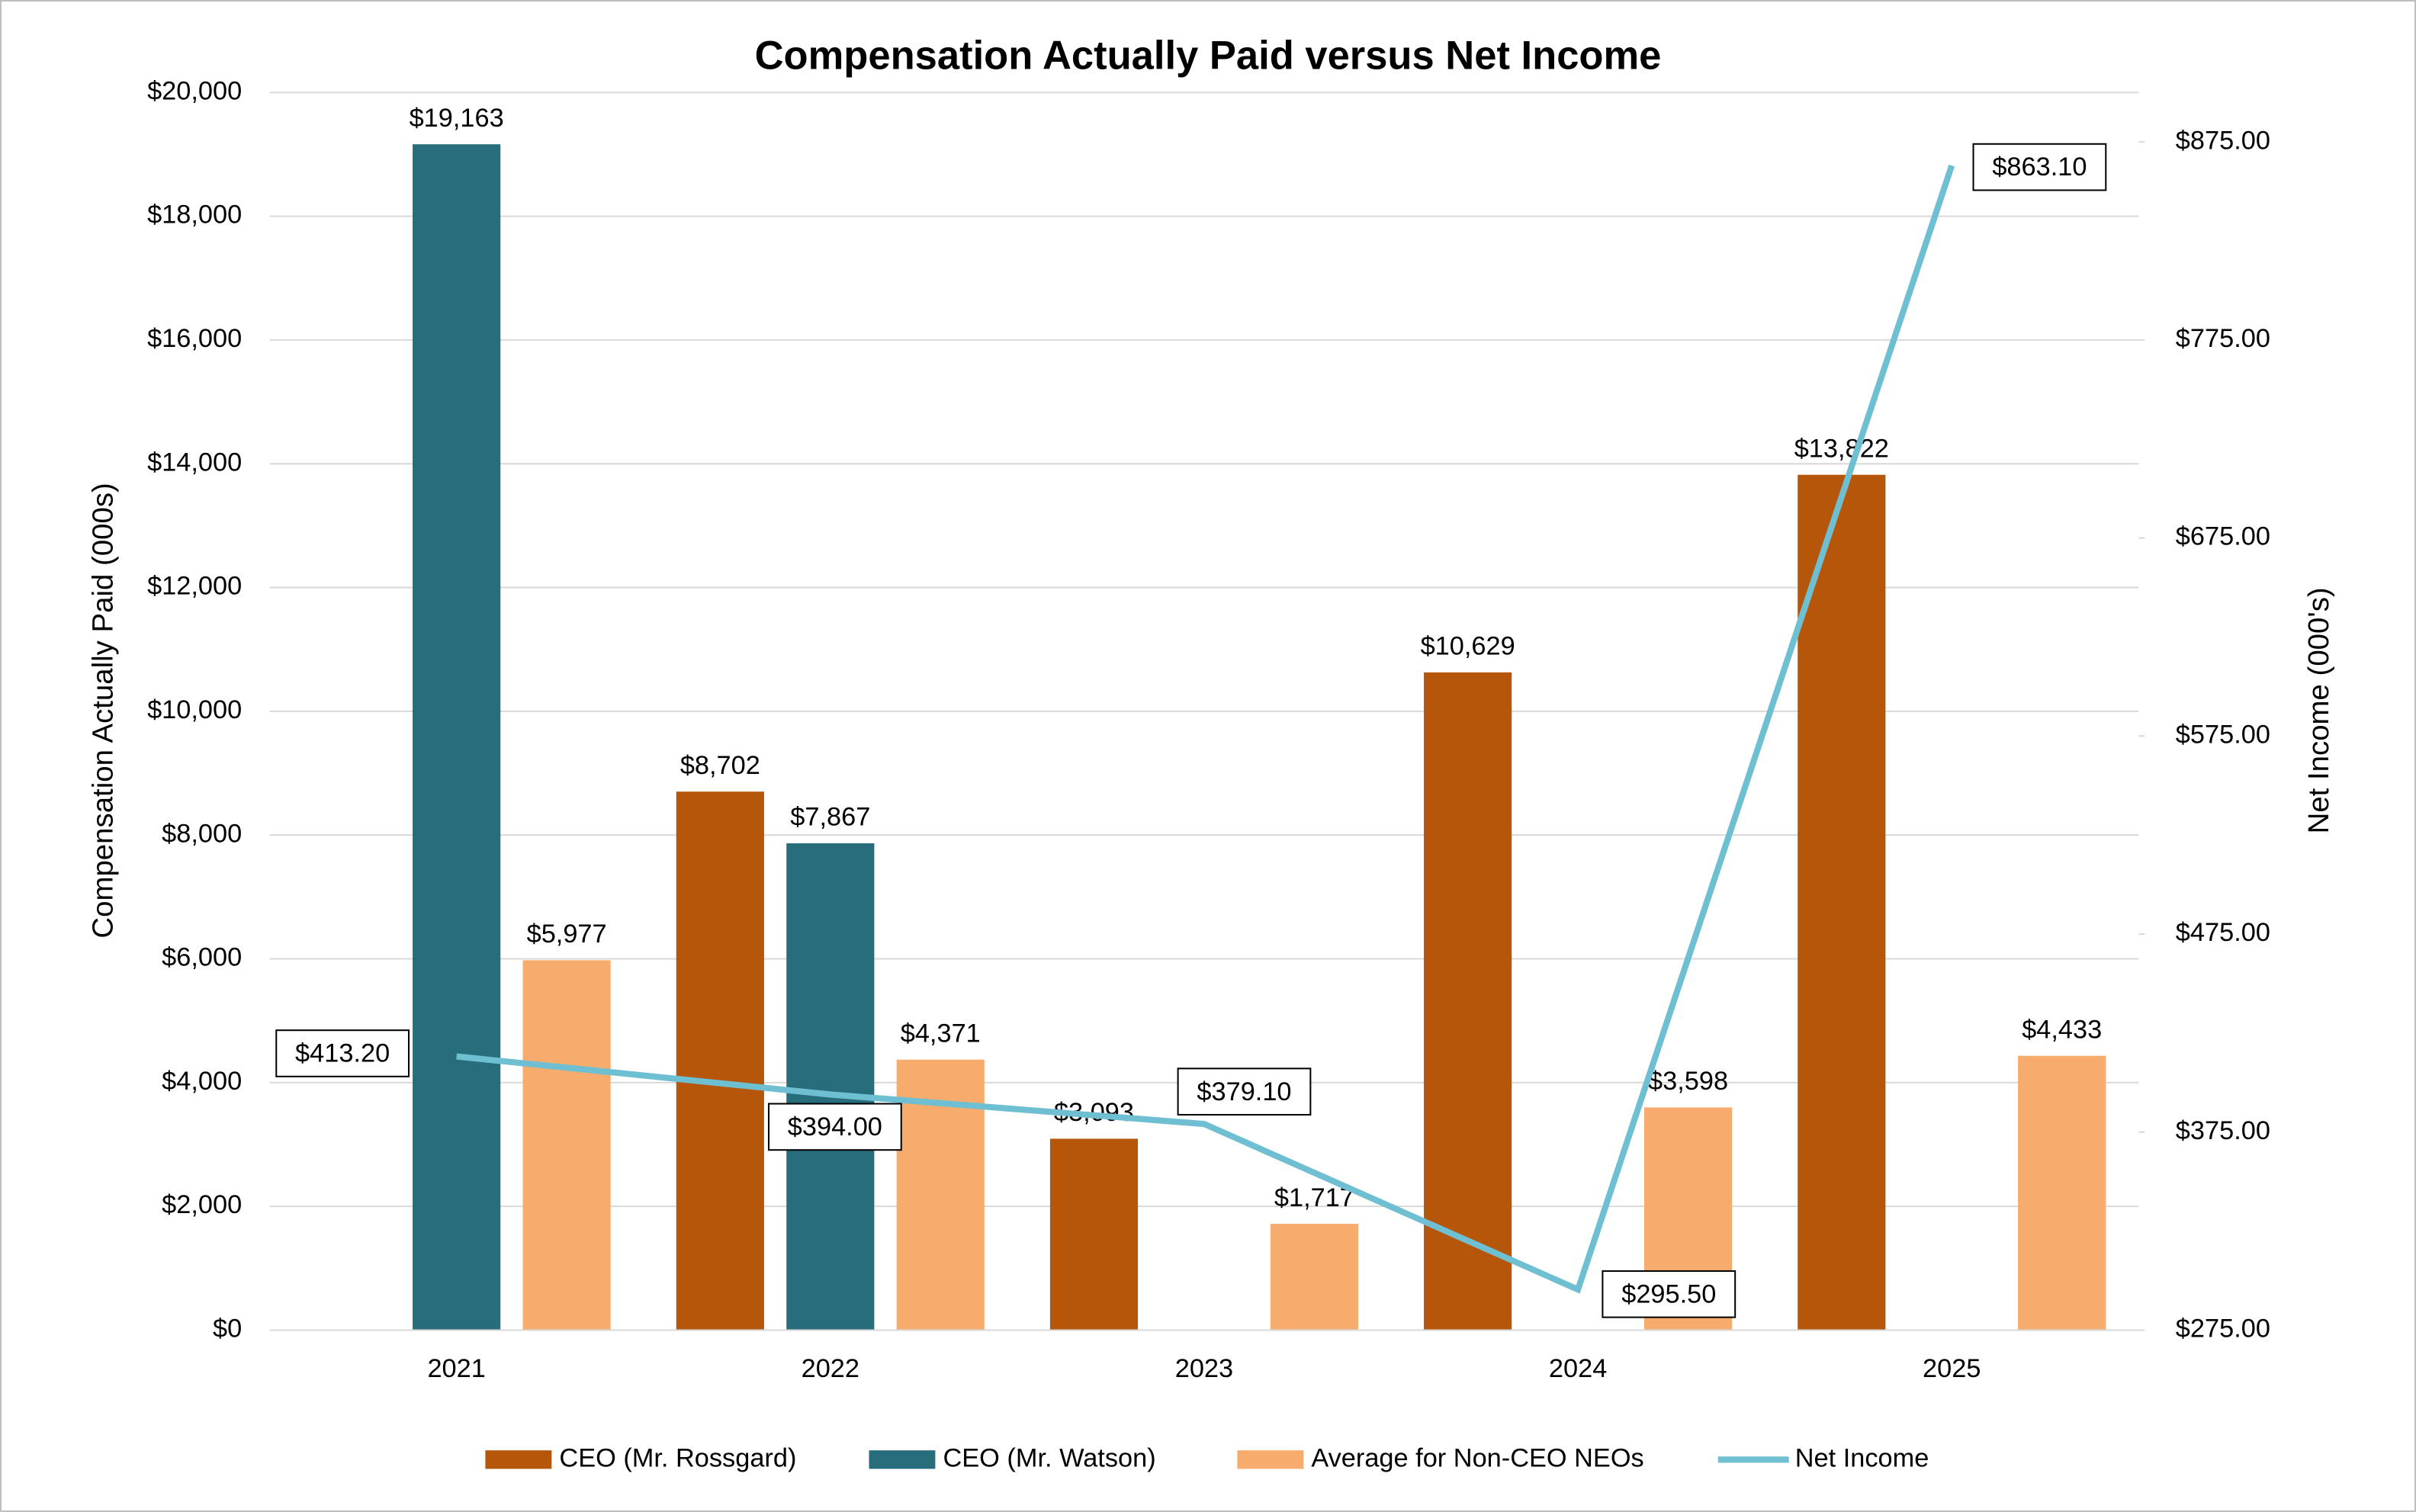 Image resolution: width=2416 pixels, height=1512 pixels. Describe the element at coordinates (941, 1033) in the screenshot. I see `bar-value-label: $4,371` at that location.